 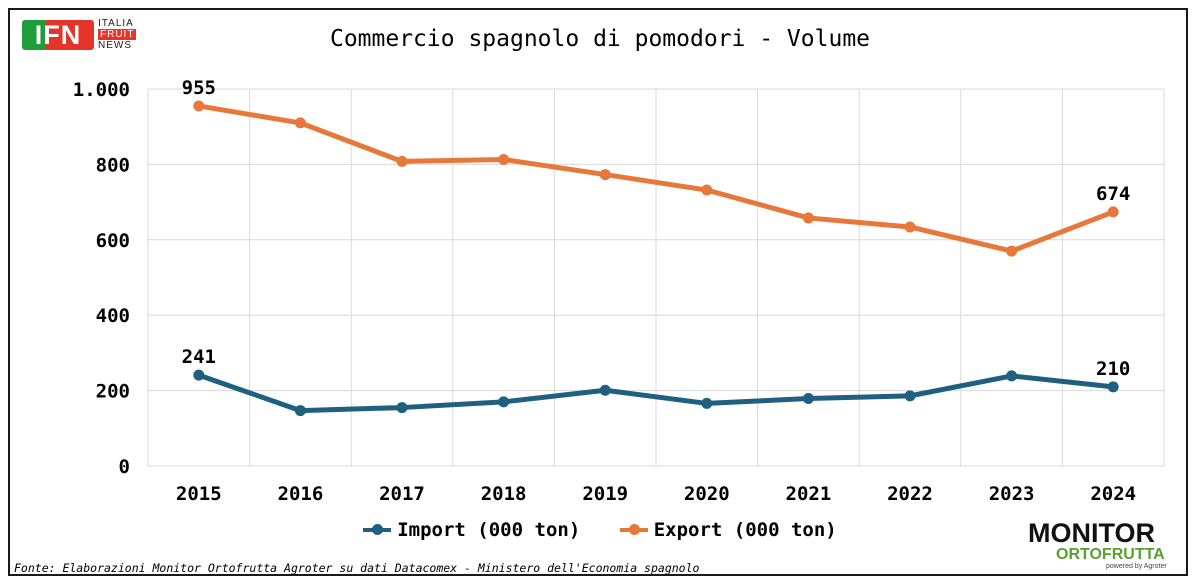 What do you see at coordinates (301, 494) in the screenshot?
I see `x-tick-label: 2016` at bounding box center [301, 494].